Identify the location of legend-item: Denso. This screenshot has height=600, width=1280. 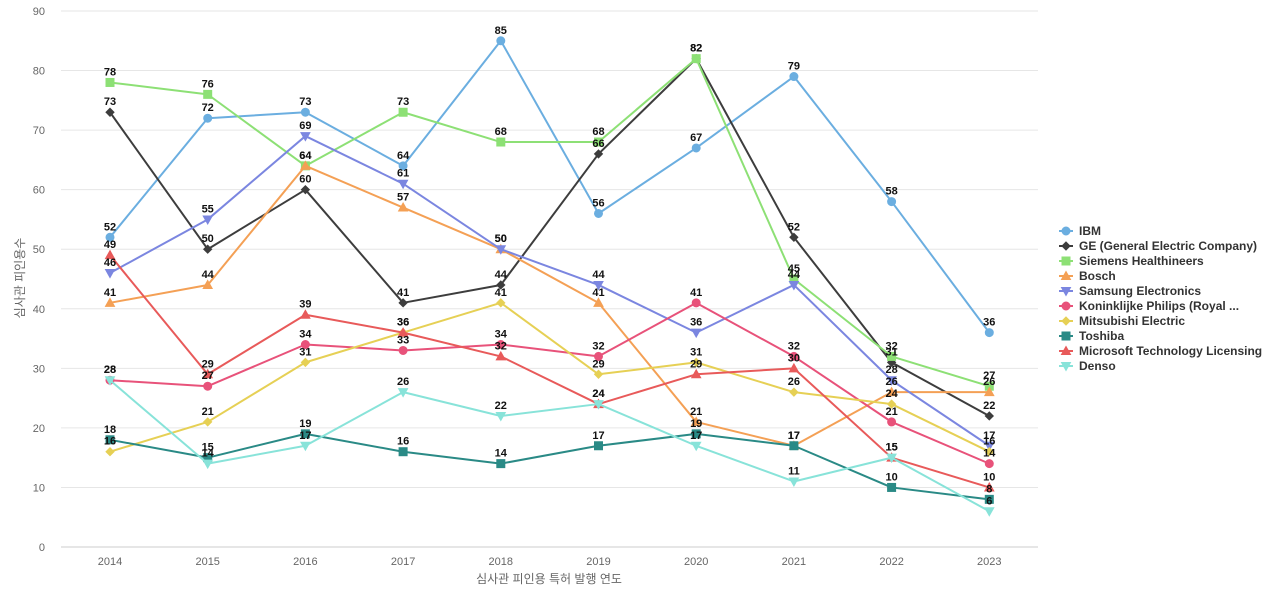
(1087, 366).